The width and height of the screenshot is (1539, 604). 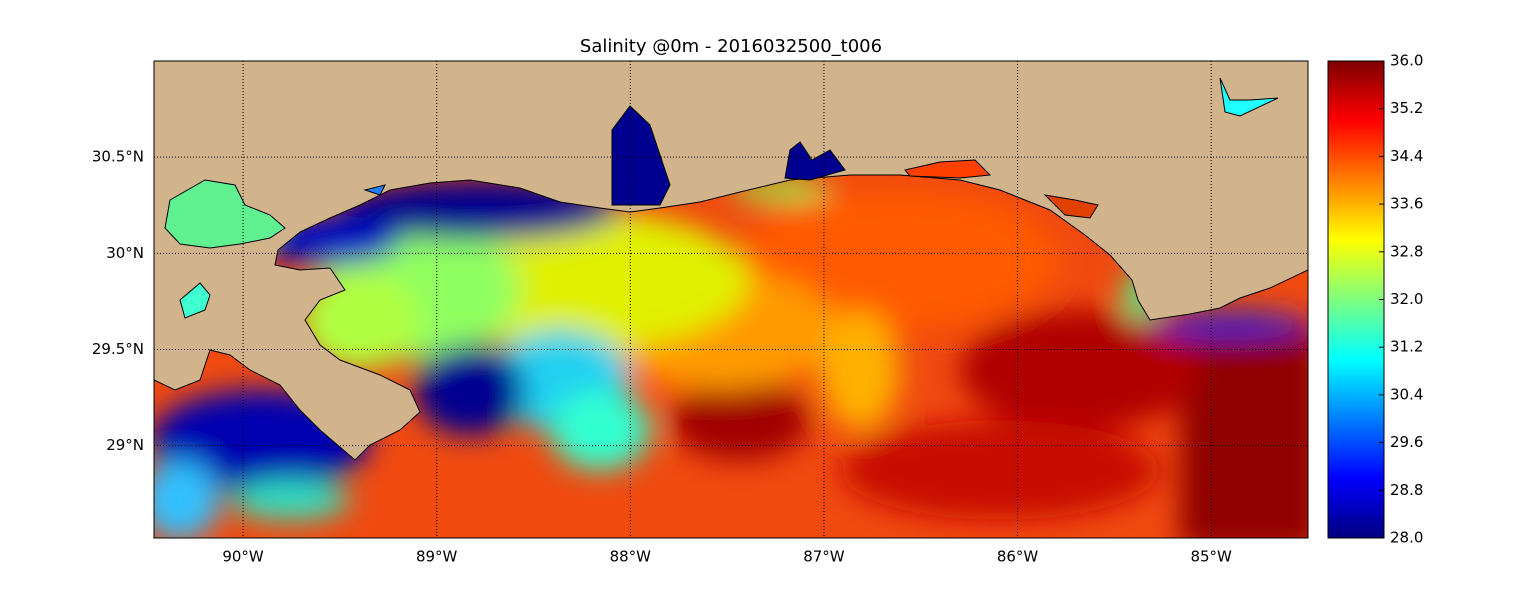 What do you see at coordinates (1406, 156) in the screenshot?
I see `colorbar-tick-label: 34.4` at bounding box center [1406, 156].